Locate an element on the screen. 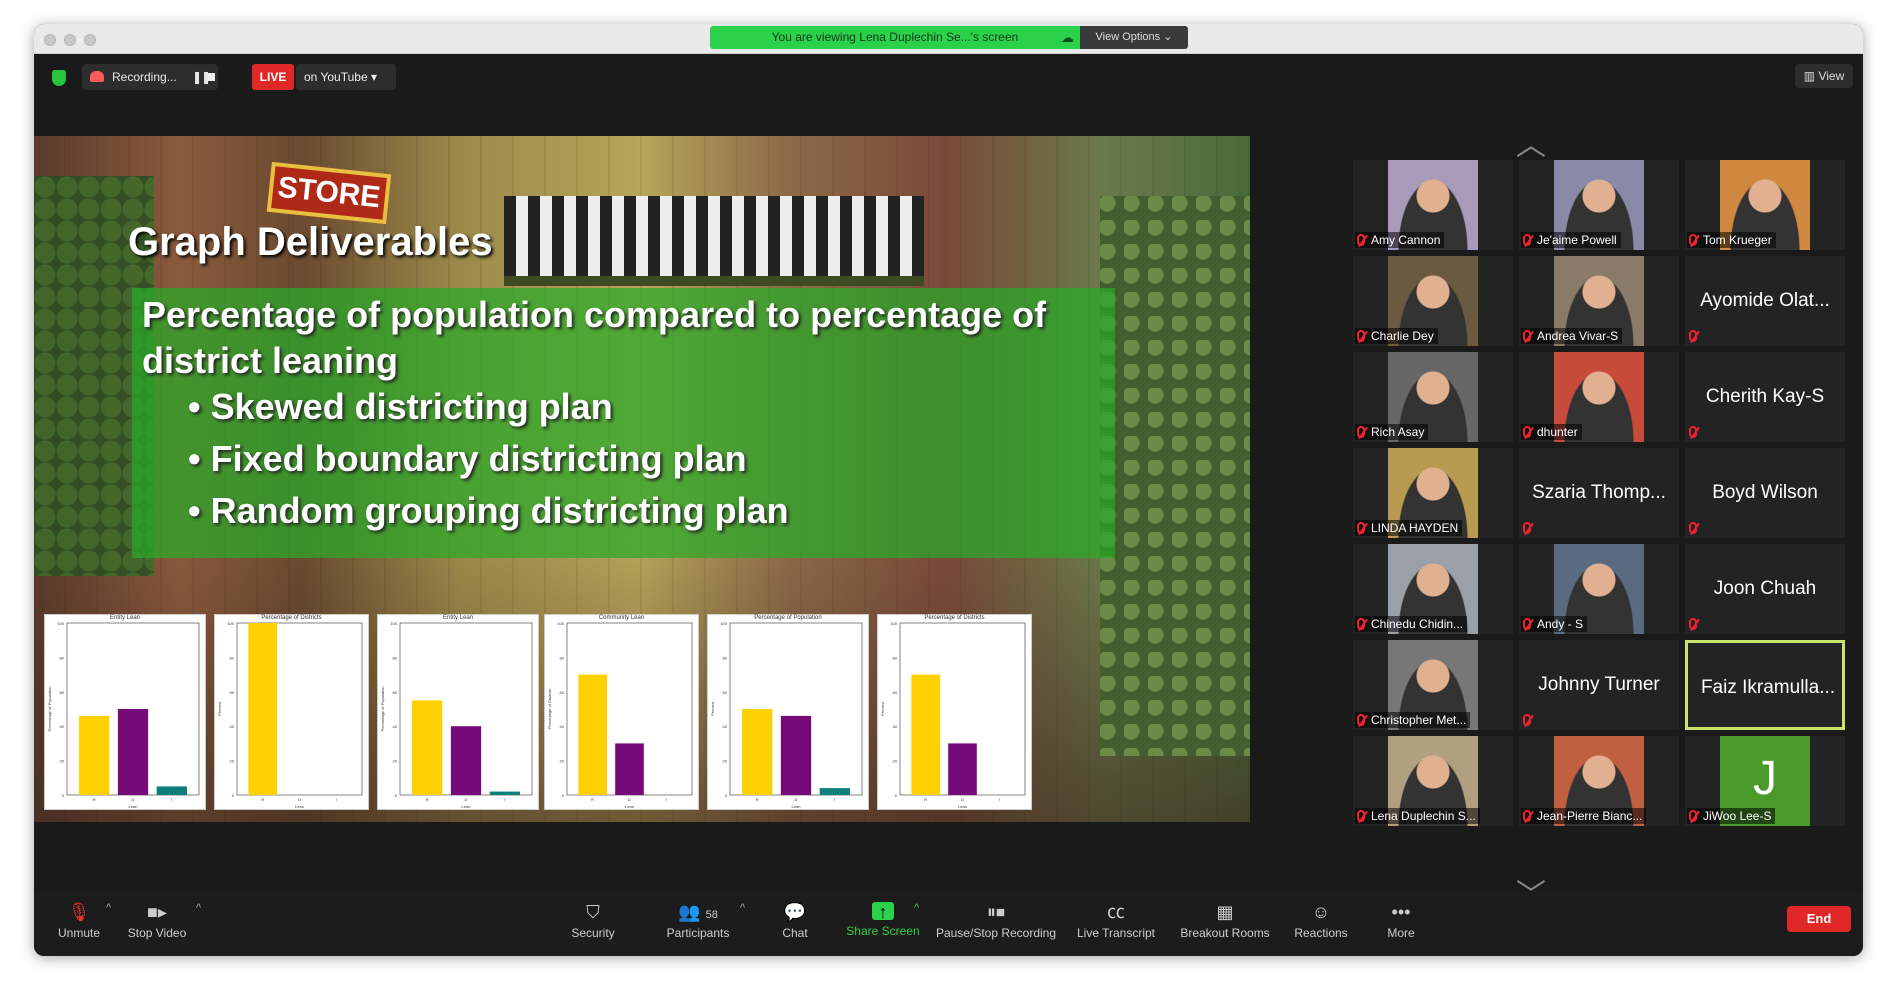 The image size is (1896, 997). slide-bullet: • Skewed districting plan is located at coordinates (400, 406).